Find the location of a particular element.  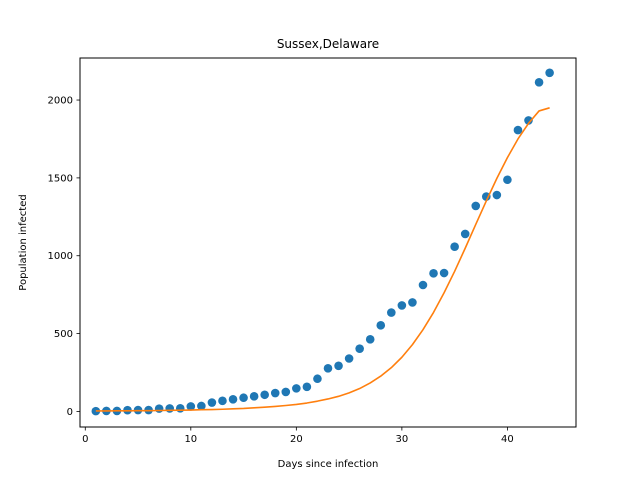

x-tick-label: 20 is located at coordinates (296, 439).